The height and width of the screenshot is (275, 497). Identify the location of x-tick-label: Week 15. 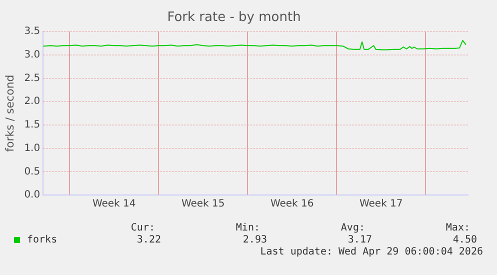
(203, 204).